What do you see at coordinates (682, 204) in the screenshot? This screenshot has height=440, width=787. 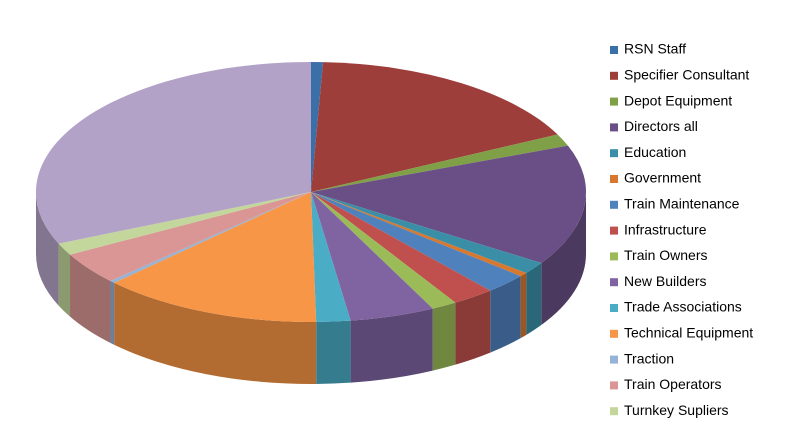 I see `legend-label: Train Maintenance` at bounding box center [682, 204].